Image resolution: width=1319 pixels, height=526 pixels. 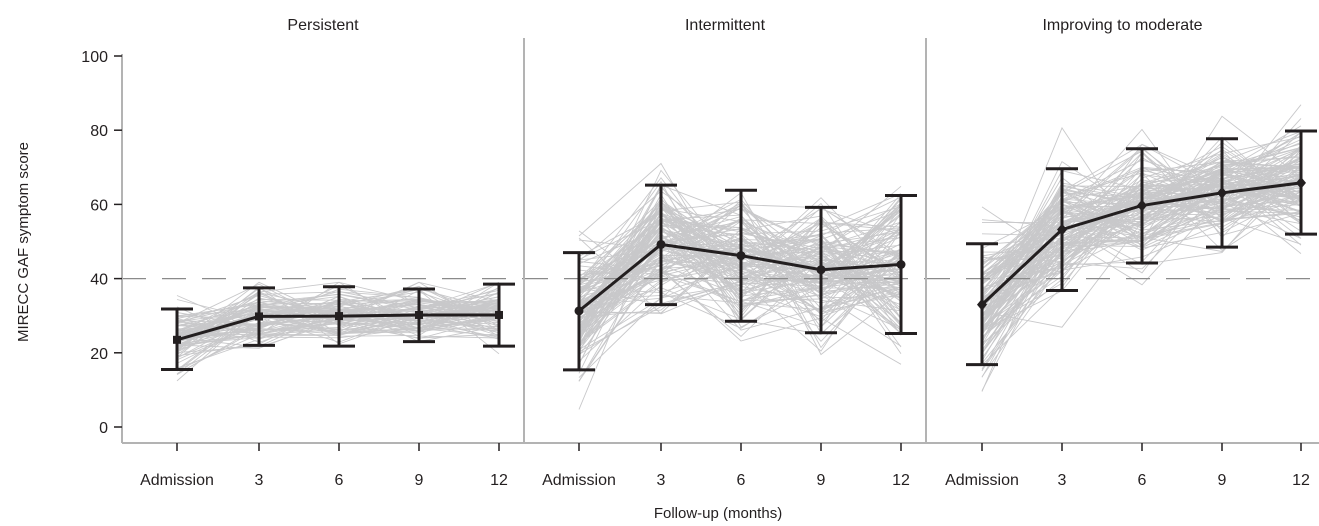 I want to click on y-tick-label: 40, so click(x=99, y=280).